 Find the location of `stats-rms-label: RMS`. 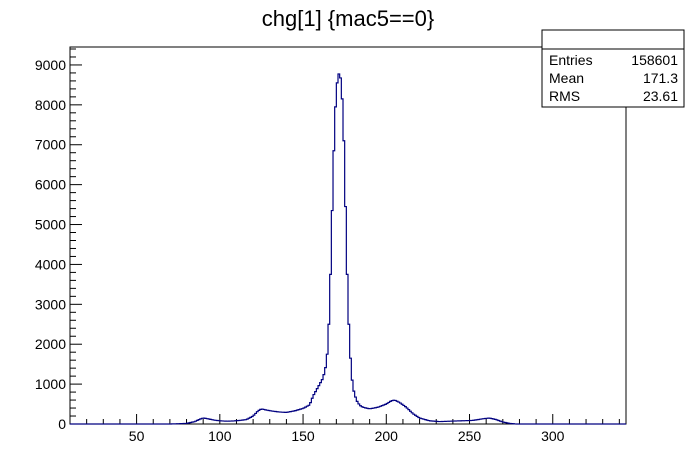

stats-rms-label: RMS is located at coordinates (564, 96).